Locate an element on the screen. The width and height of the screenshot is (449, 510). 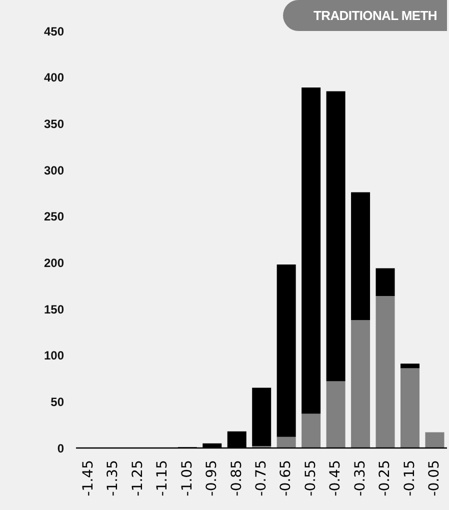
x-tick-label: -0.85 is located at coordinates (236, 478).